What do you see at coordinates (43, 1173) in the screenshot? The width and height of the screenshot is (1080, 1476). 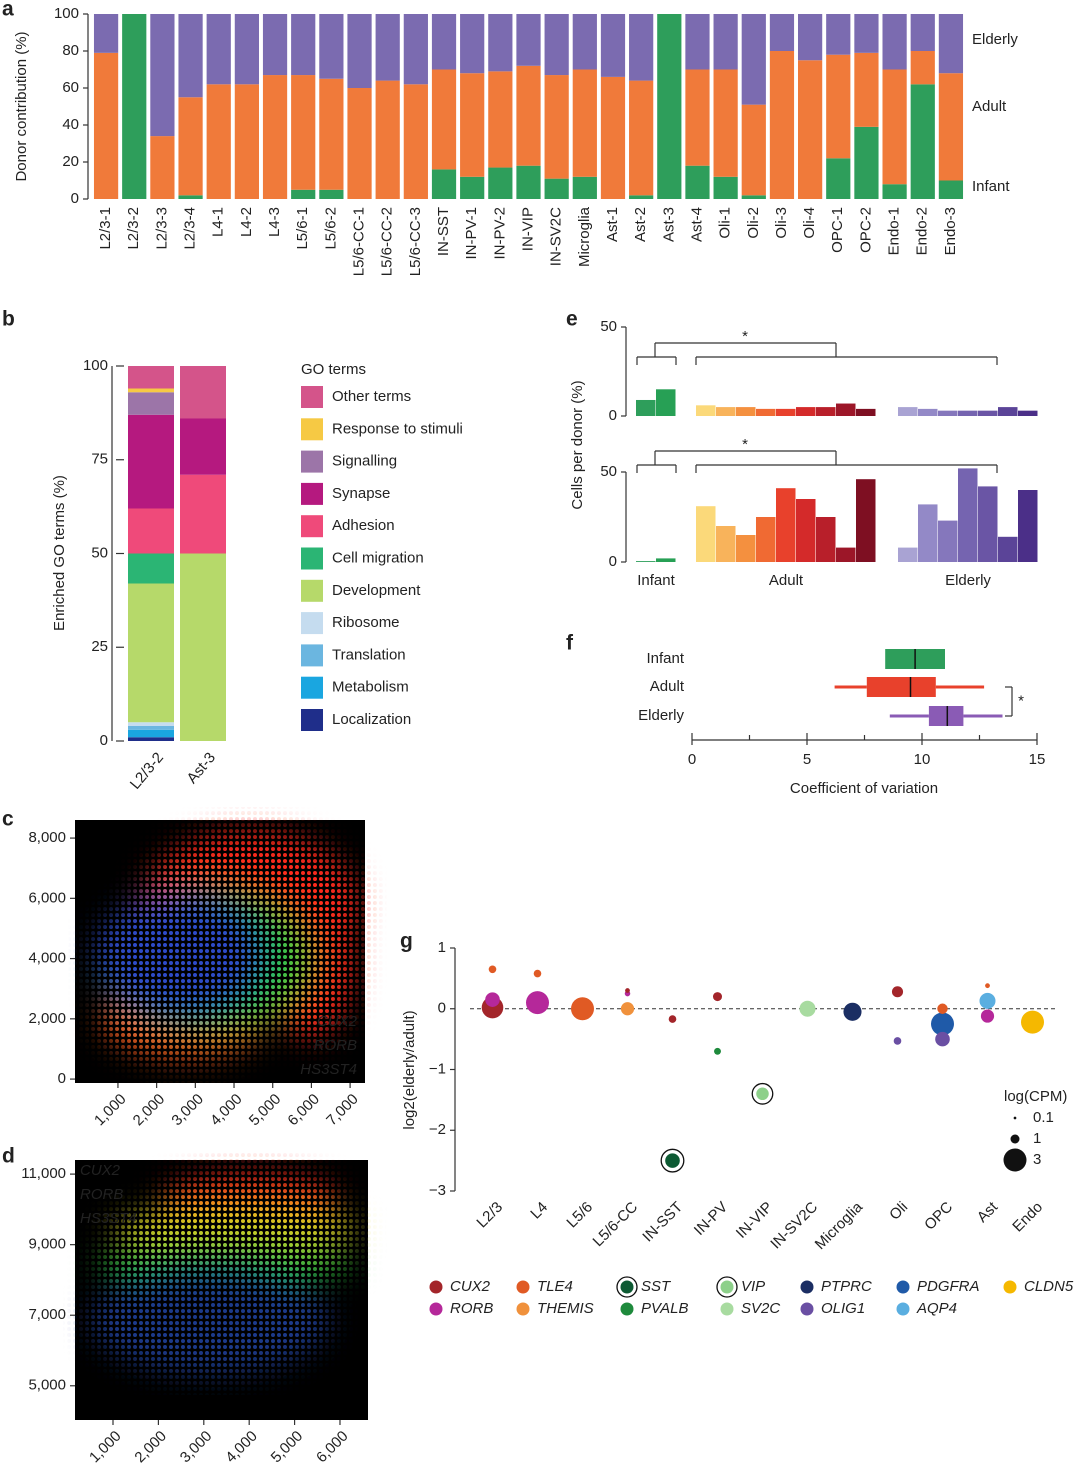 I see `y-tick-label: 11,000` at bounding box center [43, 1173].